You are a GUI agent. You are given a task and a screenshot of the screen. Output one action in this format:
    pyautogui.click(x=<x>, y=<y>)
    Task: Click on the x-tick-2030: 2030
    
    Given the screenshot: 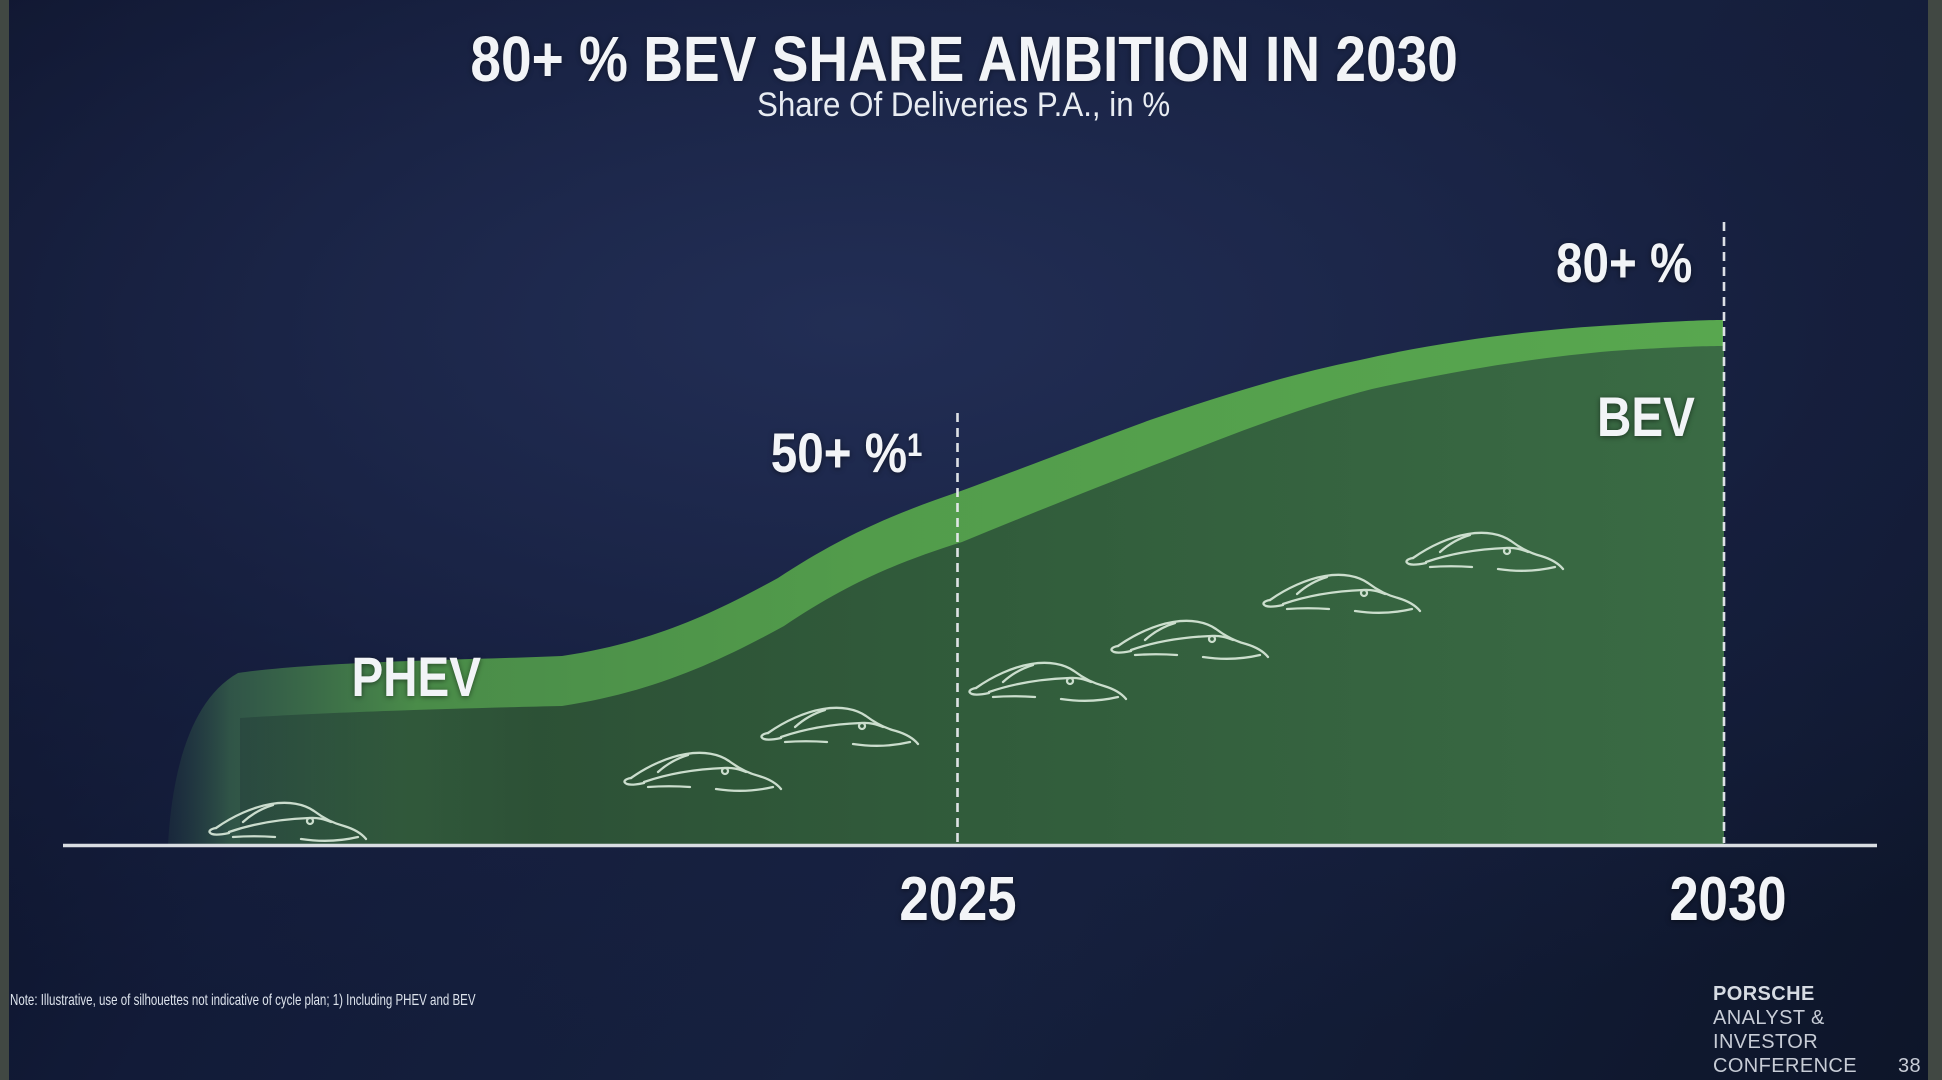 What is the action you would take?
    pyautogui.click(x=1728, y=899)
    